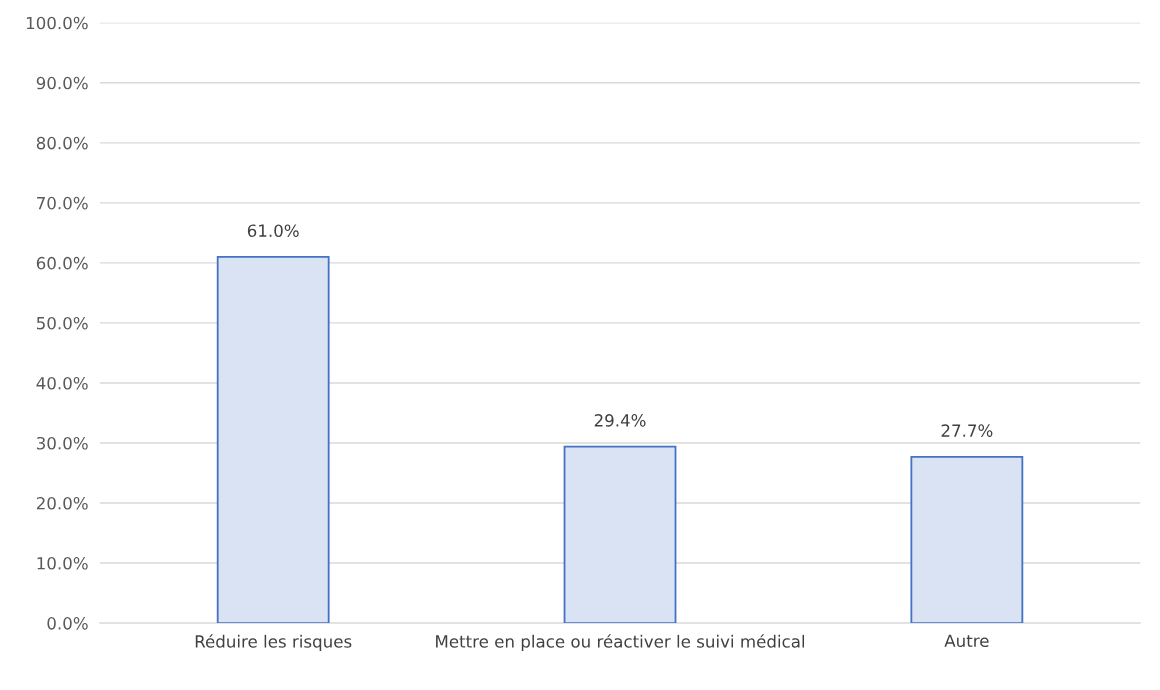 Image resolution: width=1160 pixels, height=690 pixels. Describe the element at coordinates (62, 83) in the screenshot. I see `y-tick-label: 90.0%` at that location.